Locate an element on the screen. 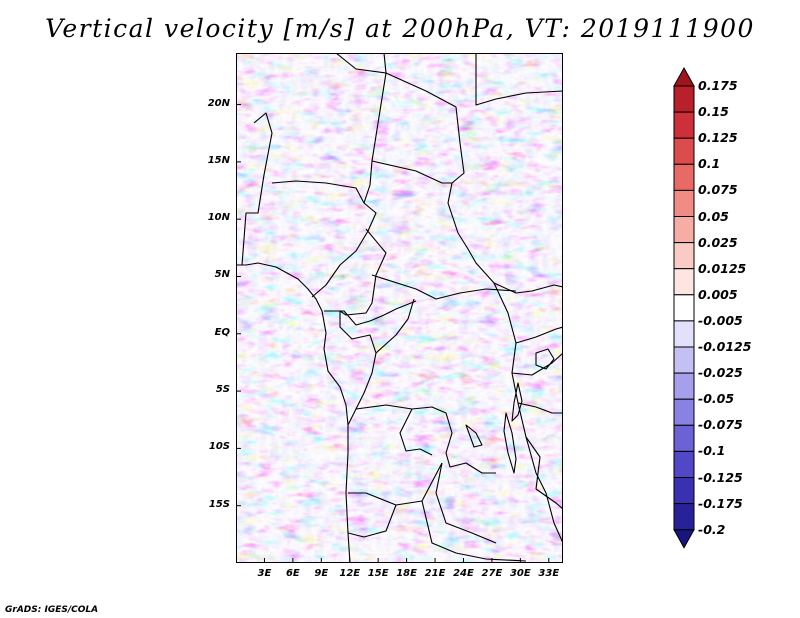  colorbar-label: 0.175 is located at coordinates (718, 85).